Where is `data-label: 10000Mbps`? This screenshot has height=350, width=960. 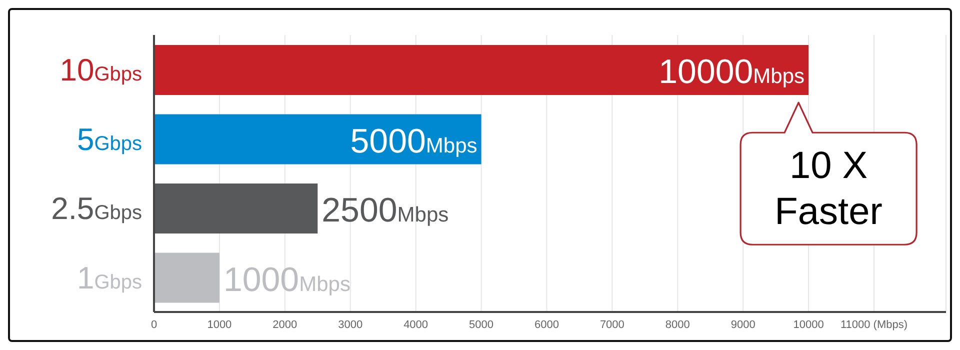 data-label: 10000Mbps is located at coordinates (731, 72).